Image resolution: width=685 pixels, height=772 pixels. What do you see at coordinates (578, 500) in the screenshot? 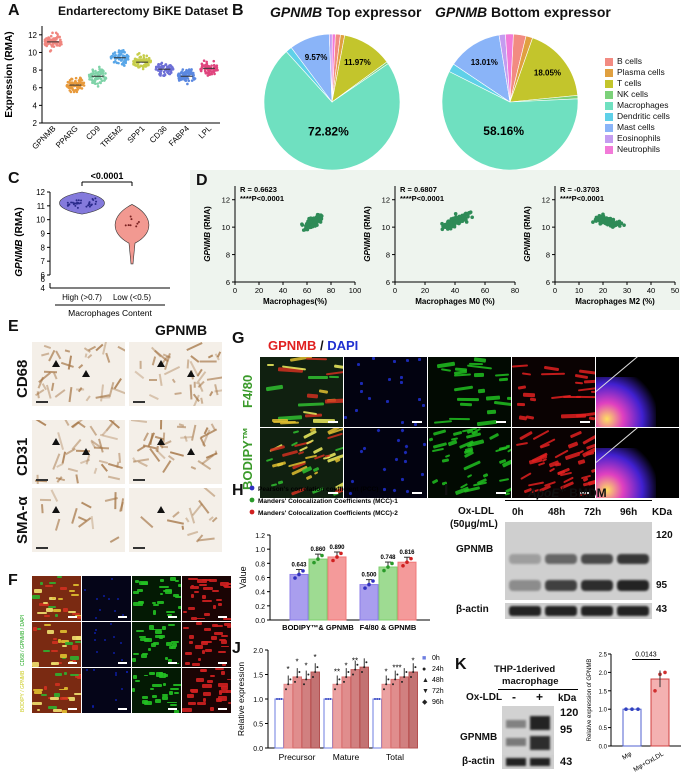
I see `i-header-line` at bounding box center [578, 500].